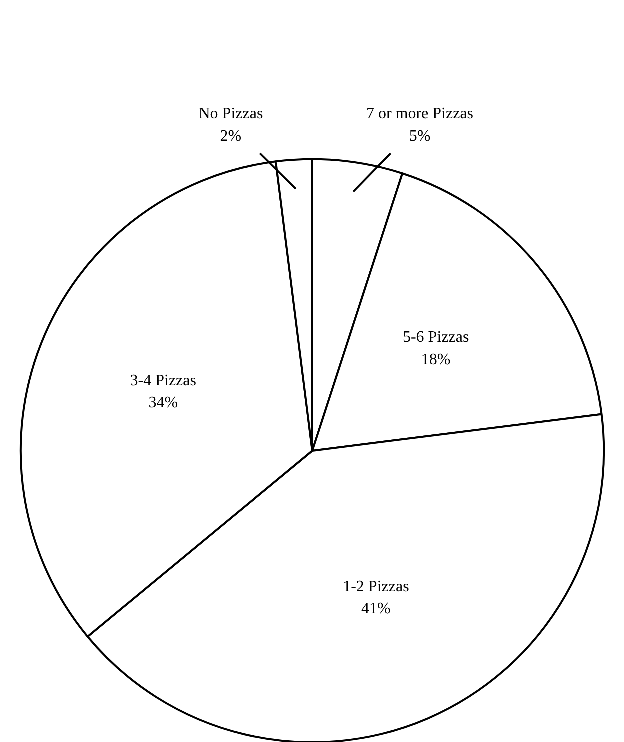 The image size is (624, 742). I want to click on slice-label: No Pizzas, so click(231, 114).